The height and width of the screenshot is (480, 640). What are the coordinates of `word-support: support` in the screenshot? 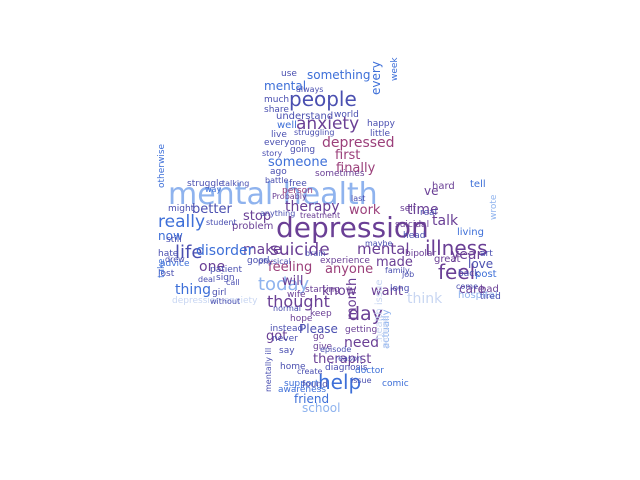 It's located at (301, 384).